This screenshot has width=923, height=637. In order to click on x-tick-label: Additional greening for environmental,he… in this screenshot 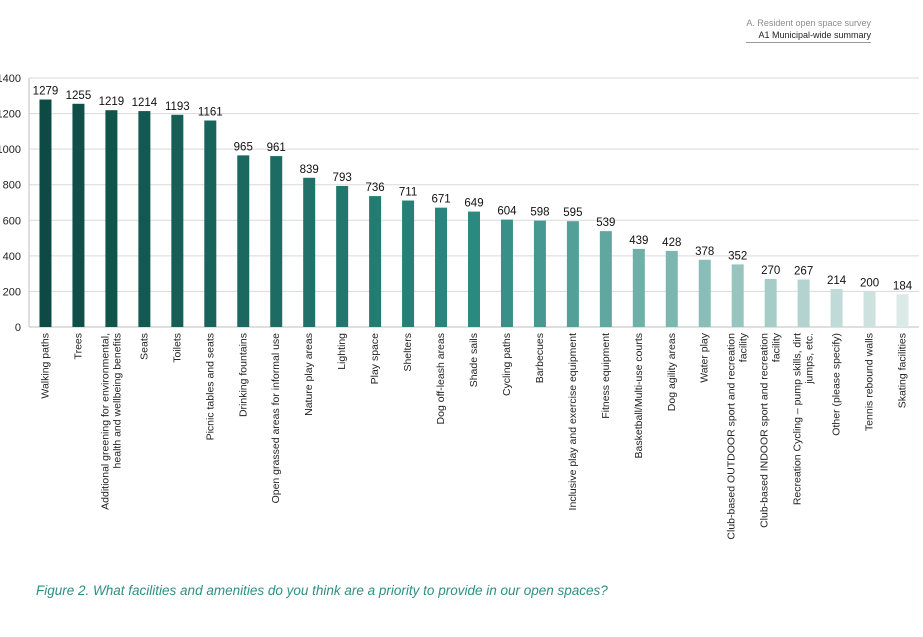, I will do `click(111, 421)`.